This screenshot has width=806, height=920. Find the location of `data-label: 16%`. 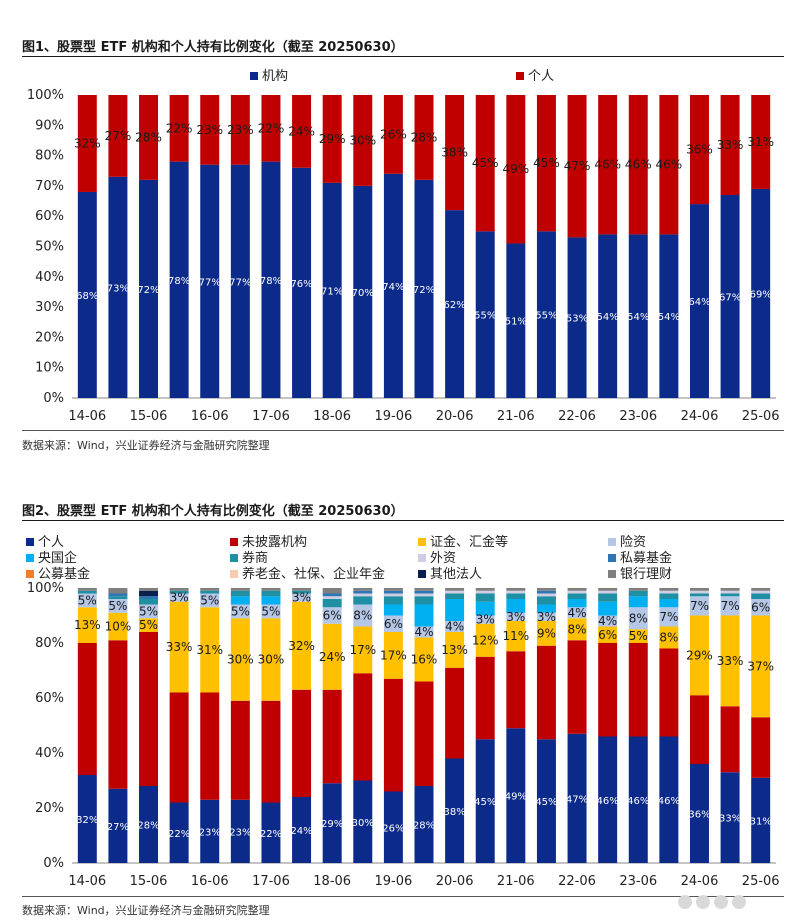

data-label: 16% is located at coordinates (424, 660).